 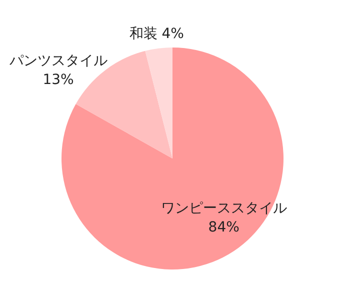 I want to click on data-label: 13%, so click(x=58, y=80).